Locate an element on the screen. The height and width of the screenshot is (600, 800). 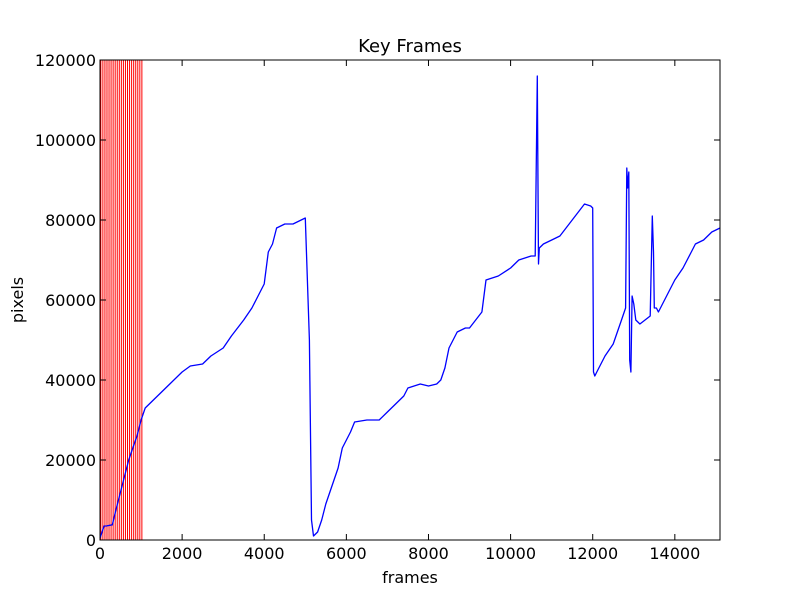
y-tick-label: 120000 is located at coordinates (65, 60).